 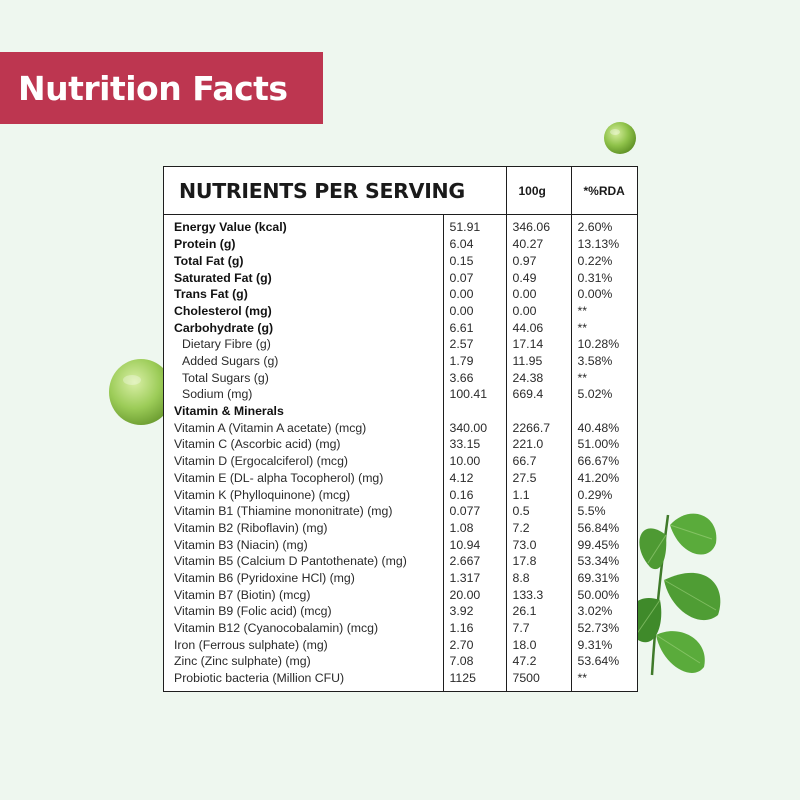 I want to click on per-serving-value-cell: 51.91, so click(x=474, y=225).